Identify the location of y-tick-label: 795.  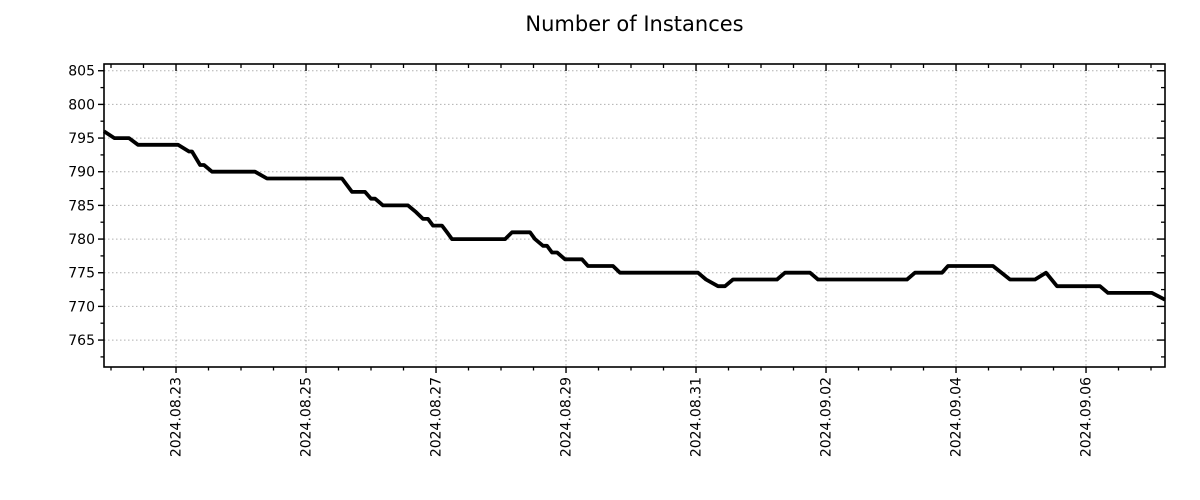
(81, 139).